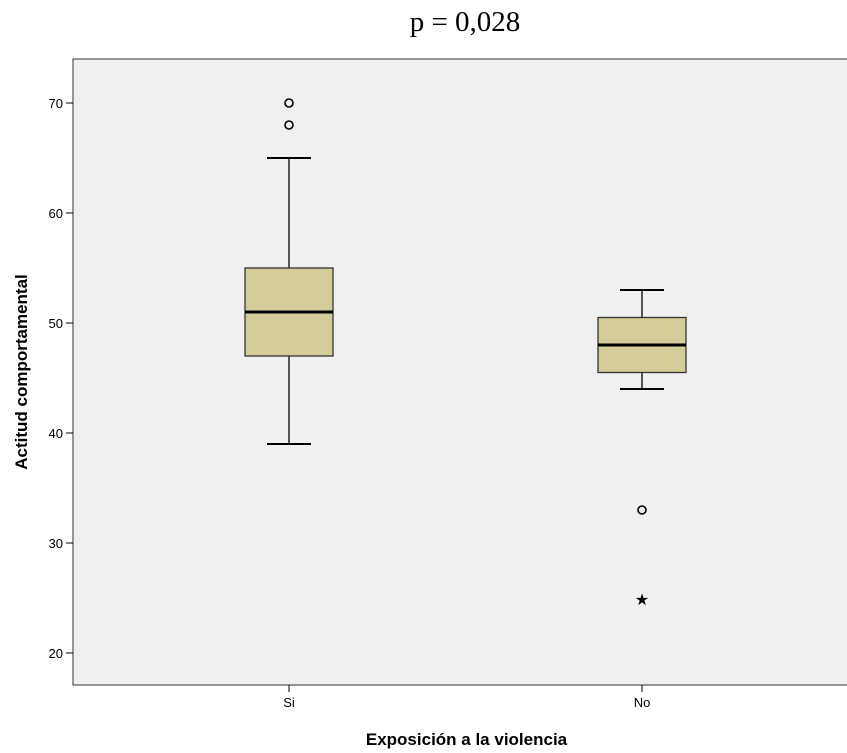 The height and width of the screenshot is (753, 847). What do you see at coordinates (465, 22) in the screenshot?
I see `p-value-annotation: p = 0,028` at bounding box center [465, 22].